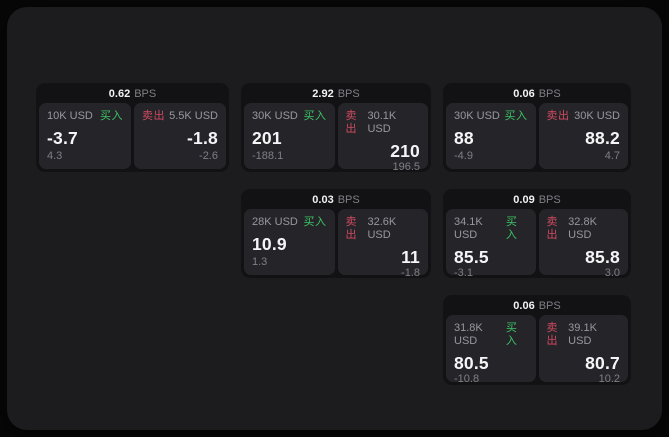  Describe the element at coordinates (491, 244) in the screenshot. I see `buy-quote-tile: 34.1K USD 买入 85.5 -3.1` at that location.